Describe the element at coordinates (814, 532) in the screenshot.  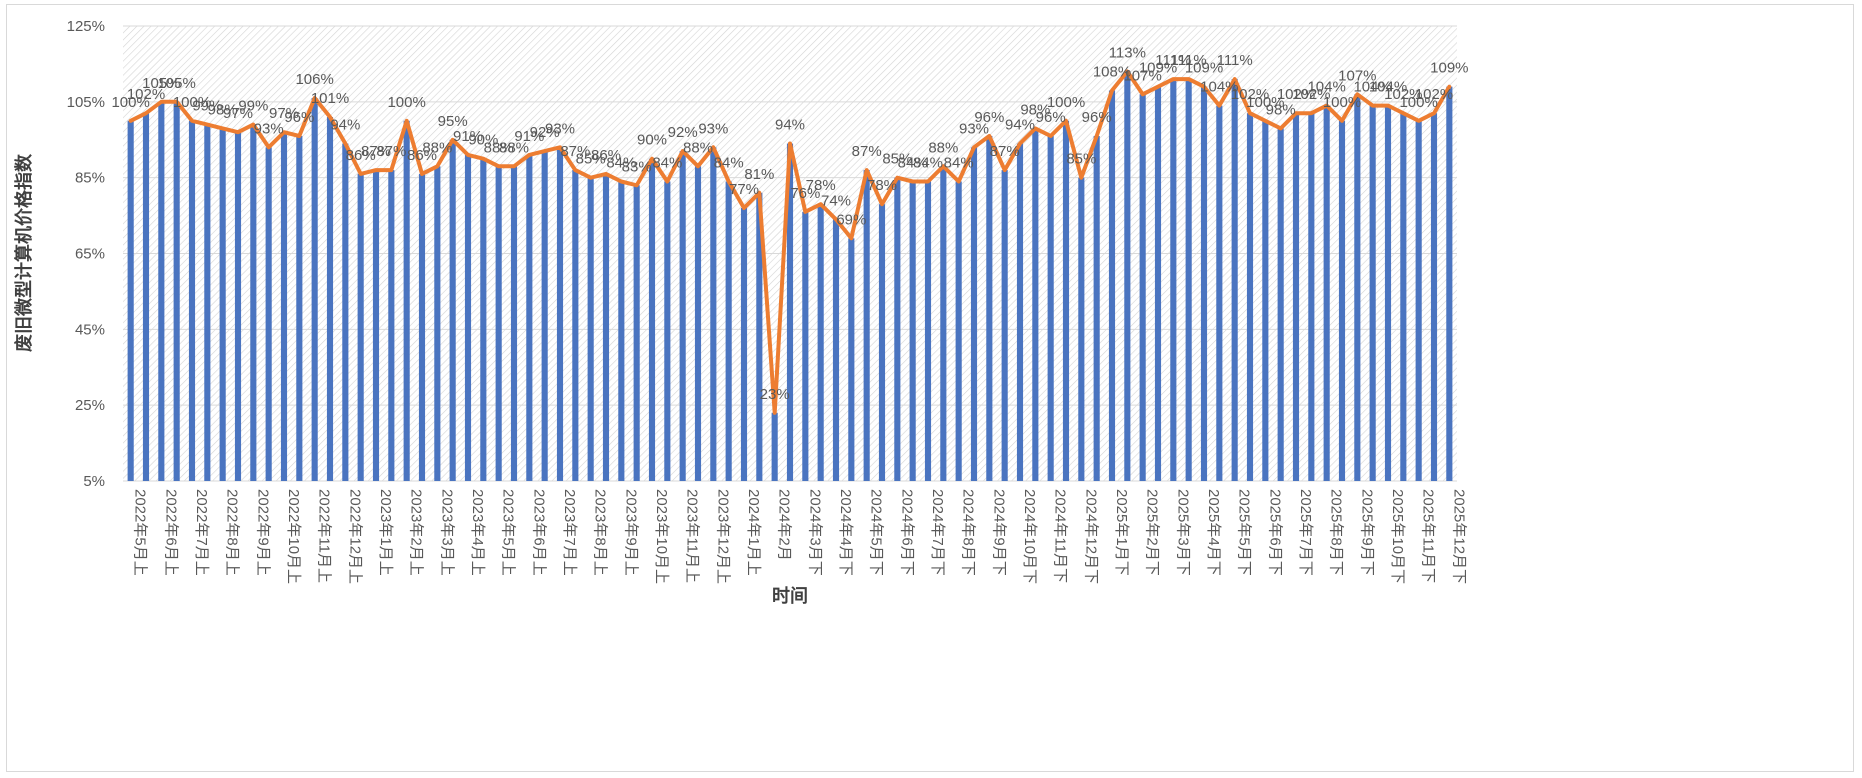
I see `x-tick-label: 2024年3月下` at that location.